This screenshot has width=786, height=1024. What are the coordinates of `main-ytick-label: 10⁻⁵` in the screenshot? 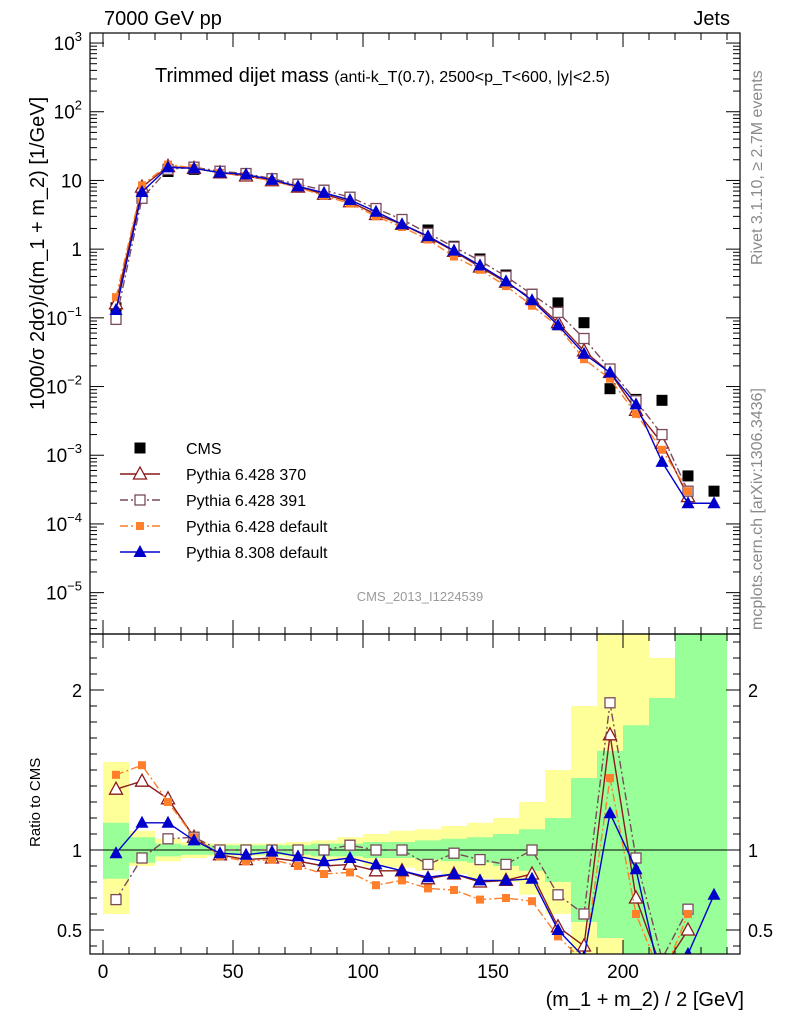 It's located at (64, 592).